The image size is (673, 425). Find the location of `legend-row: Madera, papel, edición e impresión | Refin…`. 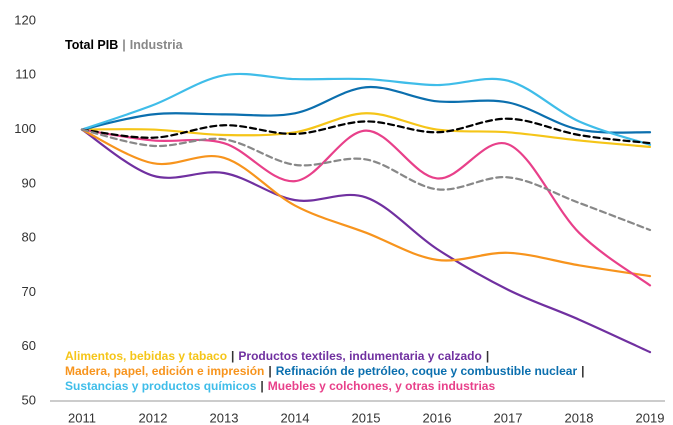

legend-row: Madera, papel, edición e impresión | Refin… is located at coordinates (325, 371).